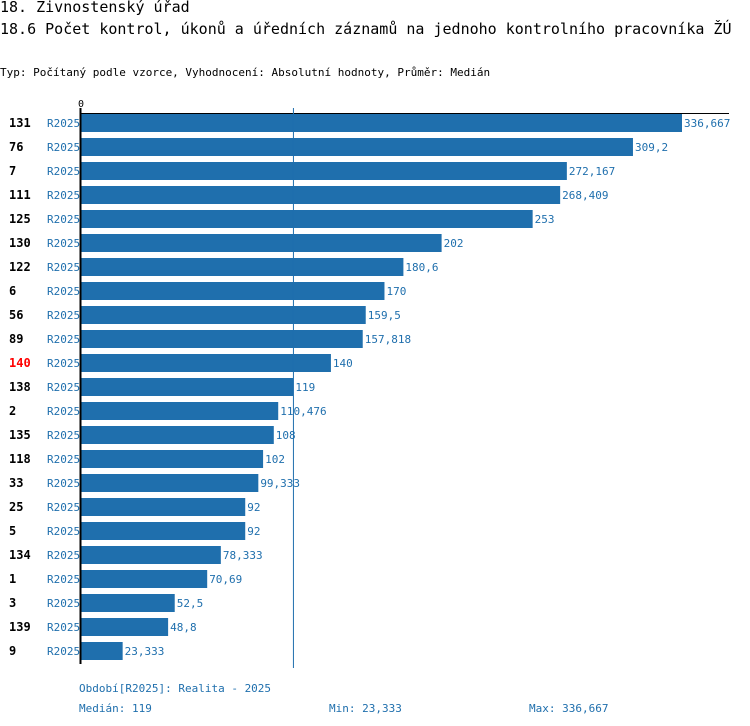 The image size is (750, 726). Describe the element at coordinates (12, 531) in the screenshot. I see `category-label: 5` at that location.